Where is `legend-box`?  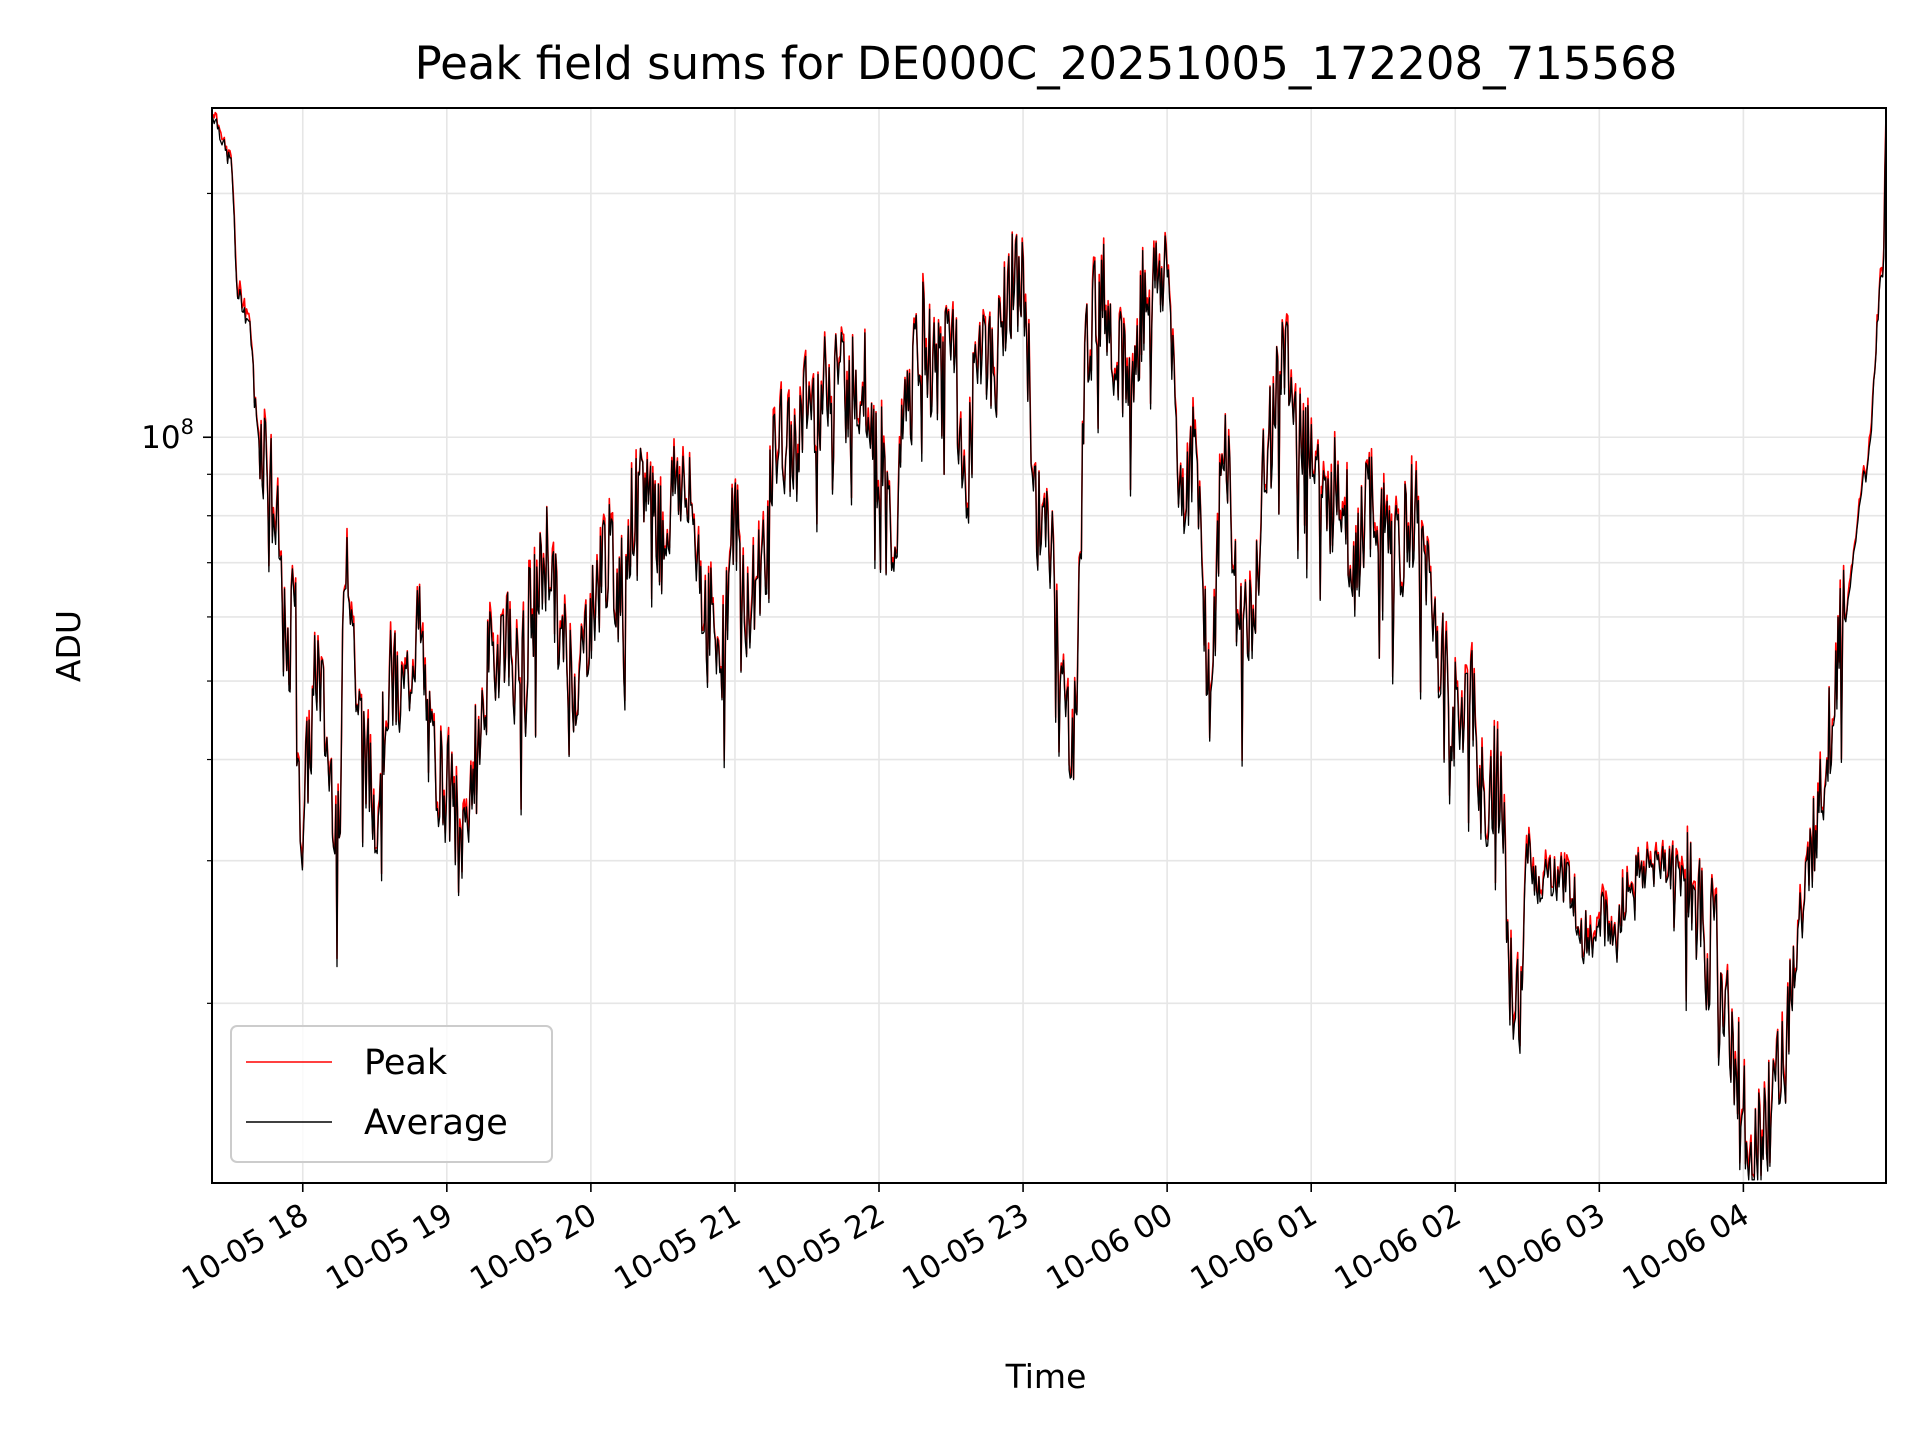 legend-box is located at coordinates (391, 1094).